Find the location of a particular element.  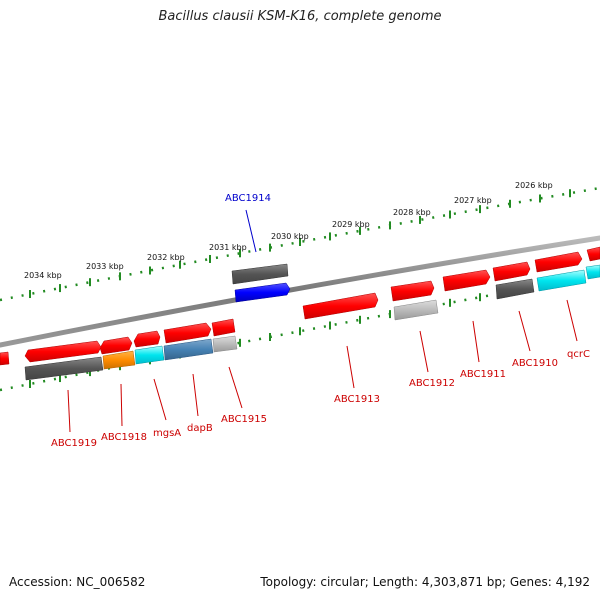

gene-label: ABC1914 is located at coordinates (248, 198).